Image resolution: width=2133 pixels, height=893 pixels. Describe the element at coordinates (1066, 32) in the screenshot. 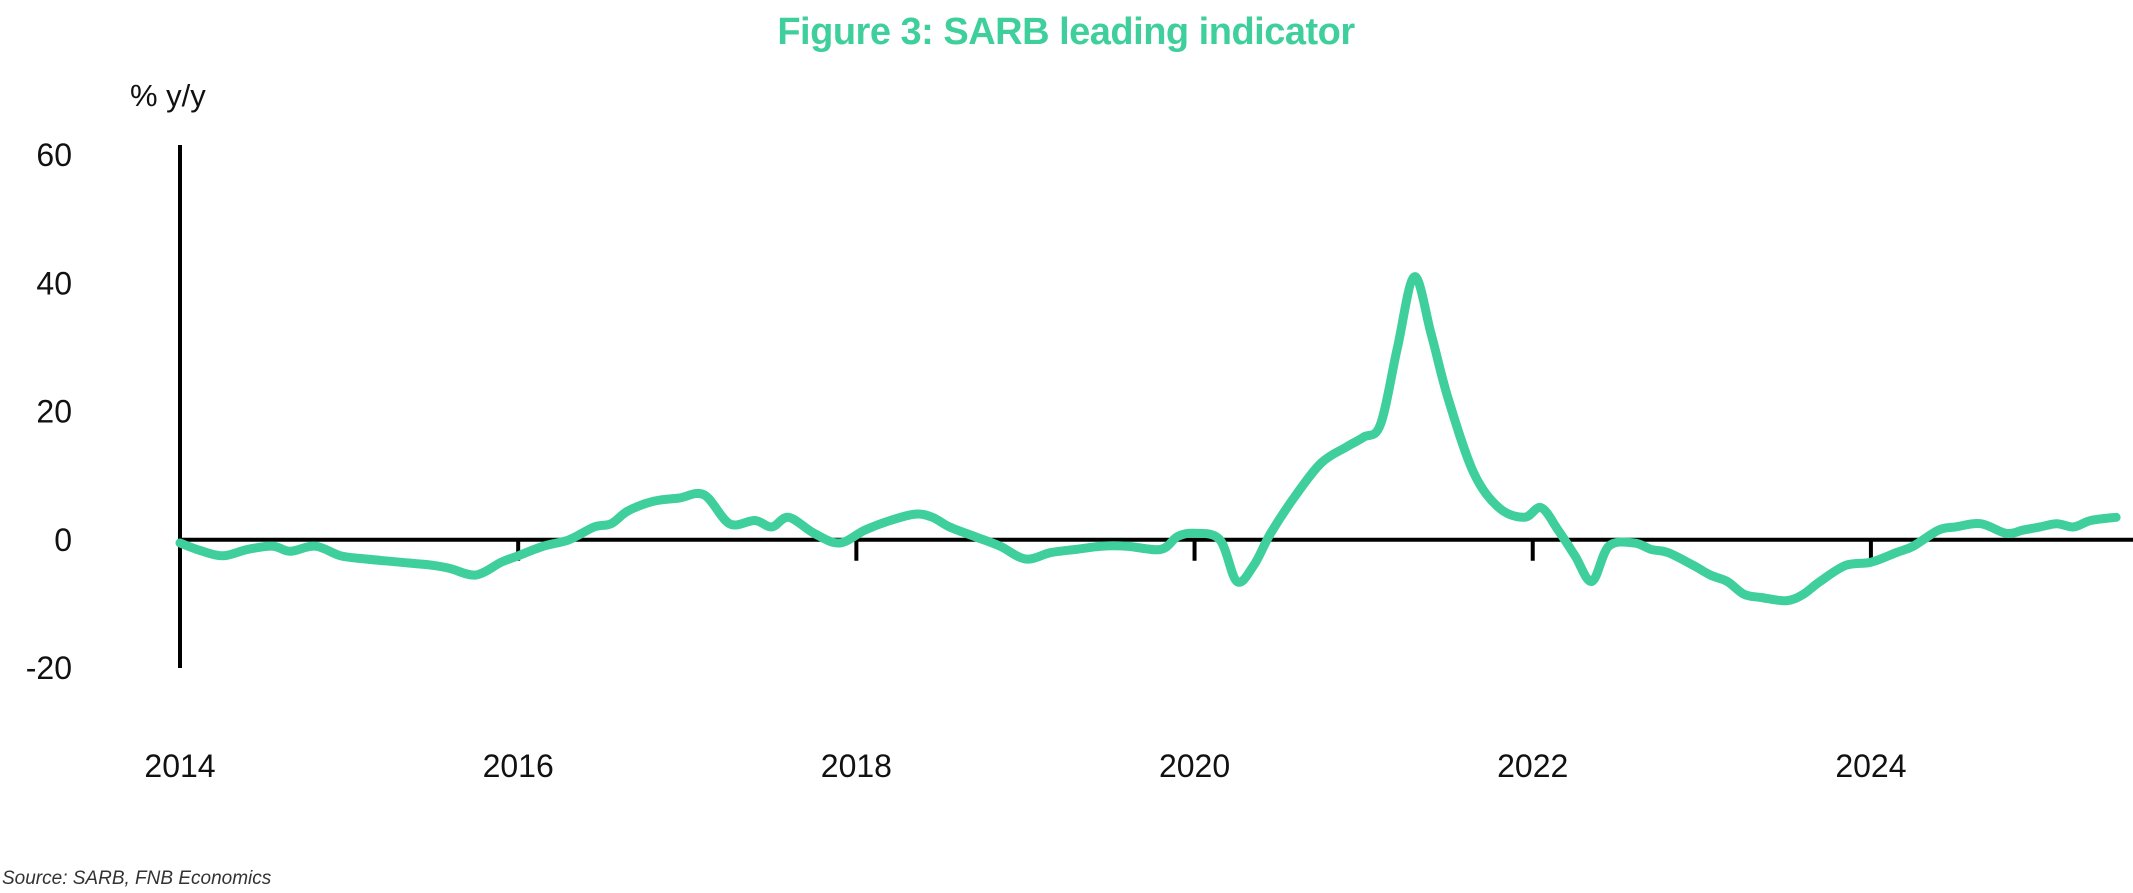

I see `chart-title: Figure 3: SARB leading indicator` at that location.